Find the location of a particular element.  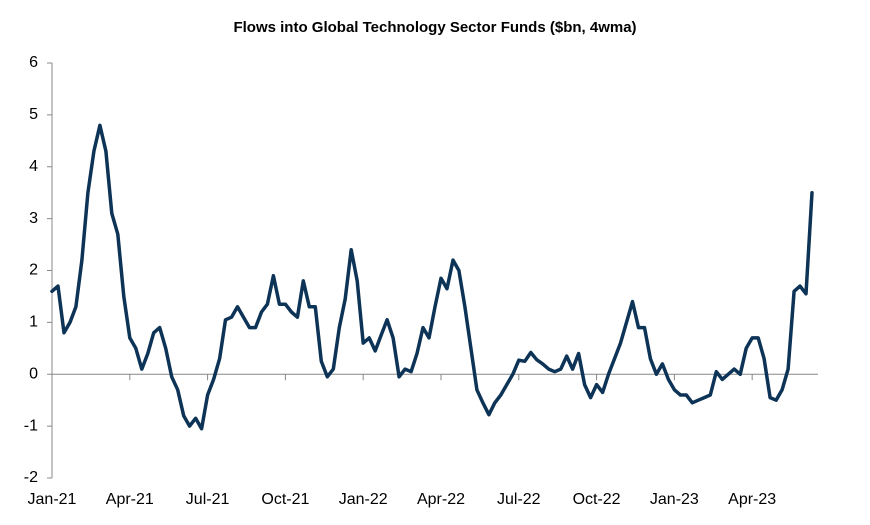

x-tick-label: Jan-21 is located at coordinates (52, 499).